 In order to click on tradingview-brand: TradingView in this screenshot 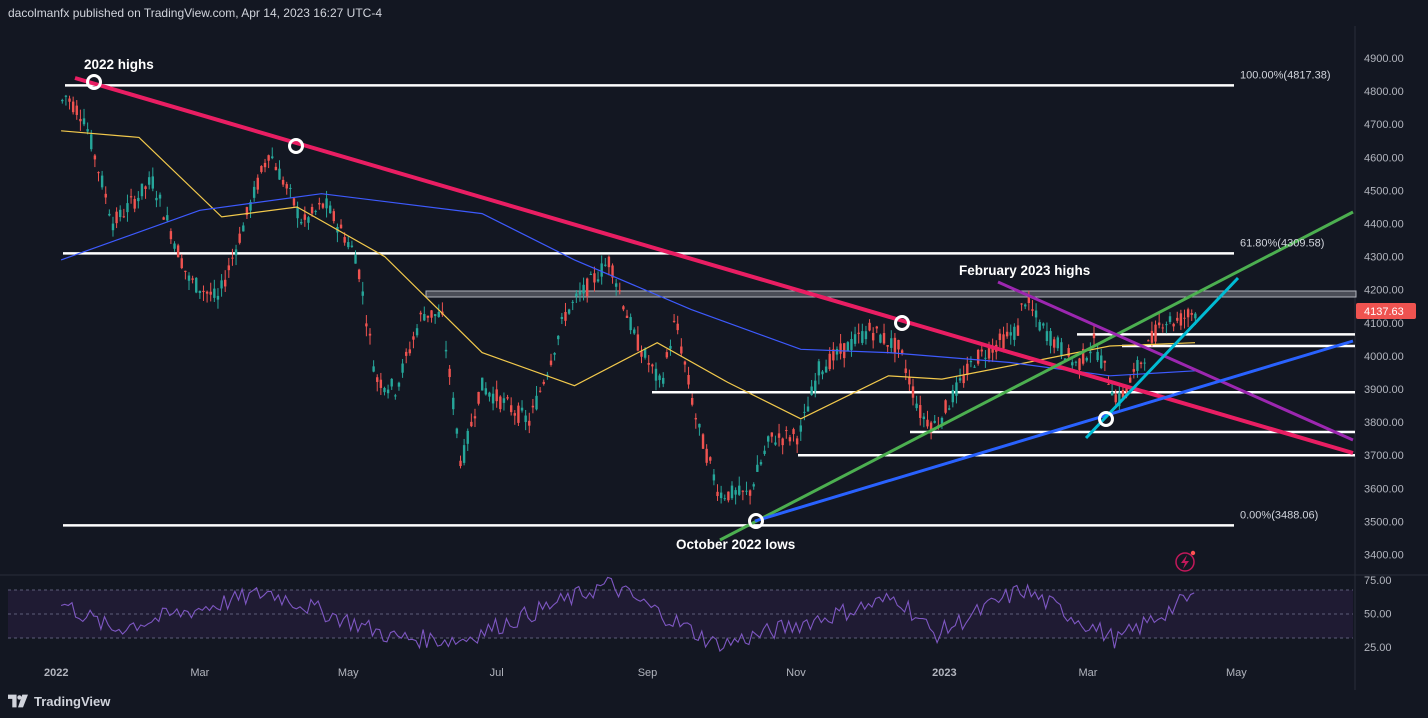, I will do `click(59, 701)`.